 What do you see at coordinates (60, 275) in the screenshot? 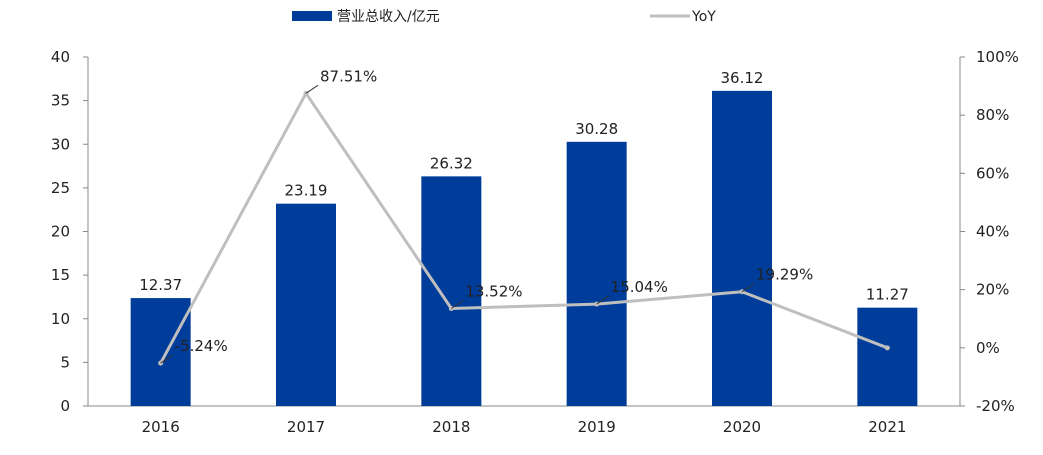
I see `left-axis-tick-label: 15` at bounding box center [60, 275].